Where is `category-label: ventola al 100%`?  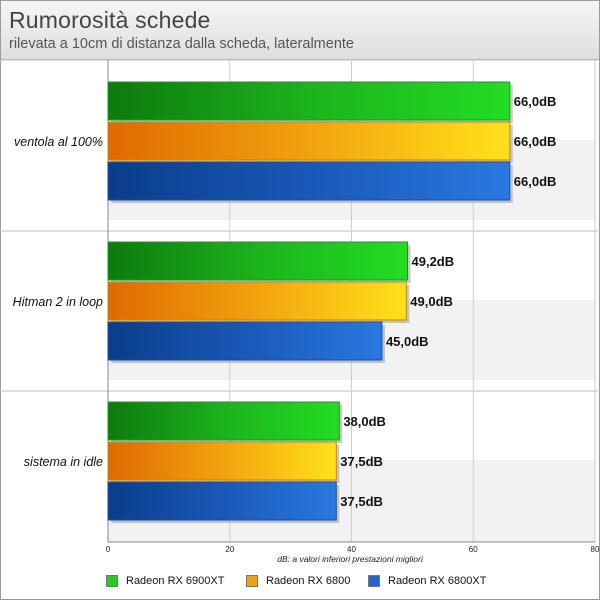 category-label: ventola al 100% is located at coordinates (58, 142).